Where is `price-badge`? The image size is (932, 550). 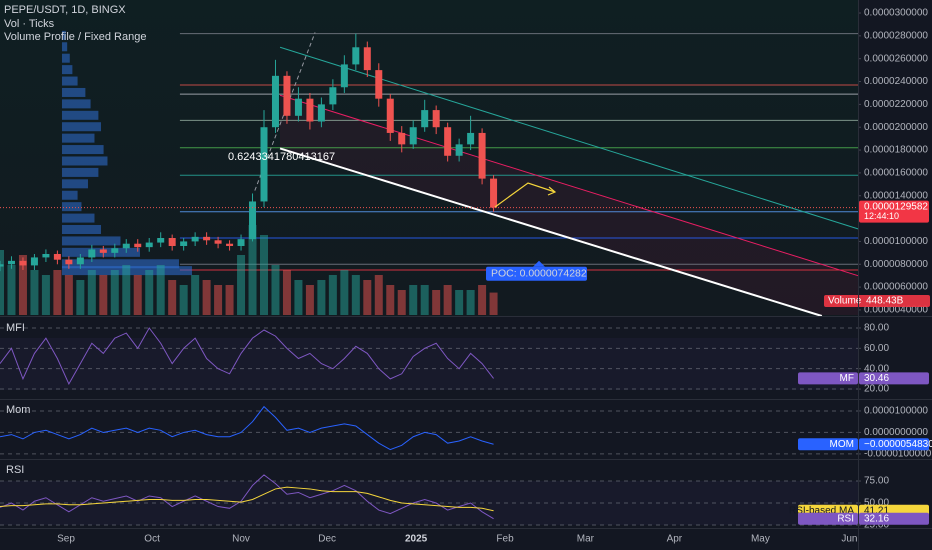 price-badge is located at coordinates (894, 211).